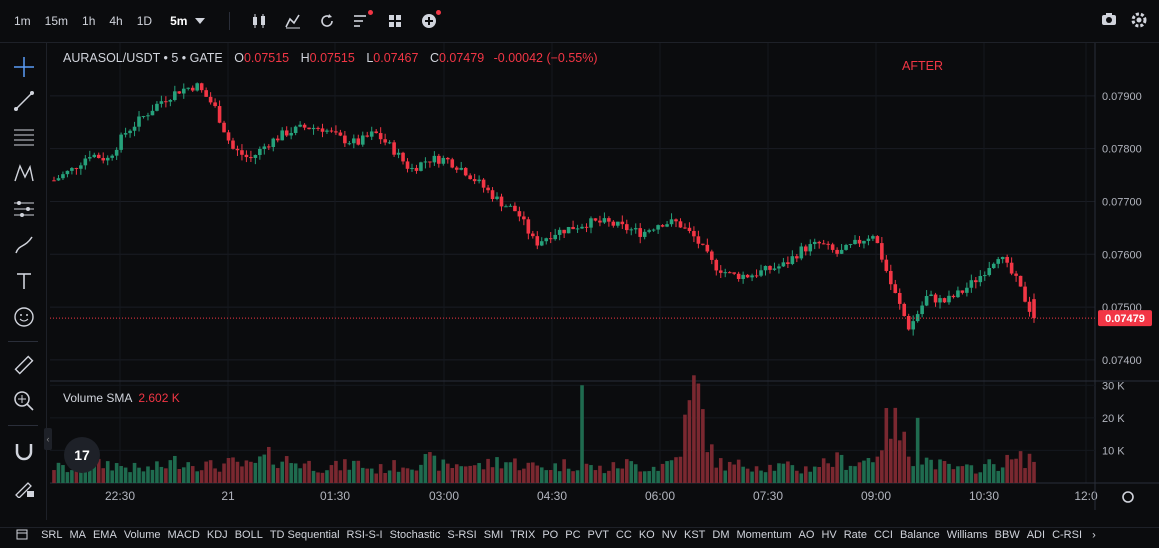 The height and width of the screenshot is (548, 1159). I want to click on emoji-icon, so click(24, 317).